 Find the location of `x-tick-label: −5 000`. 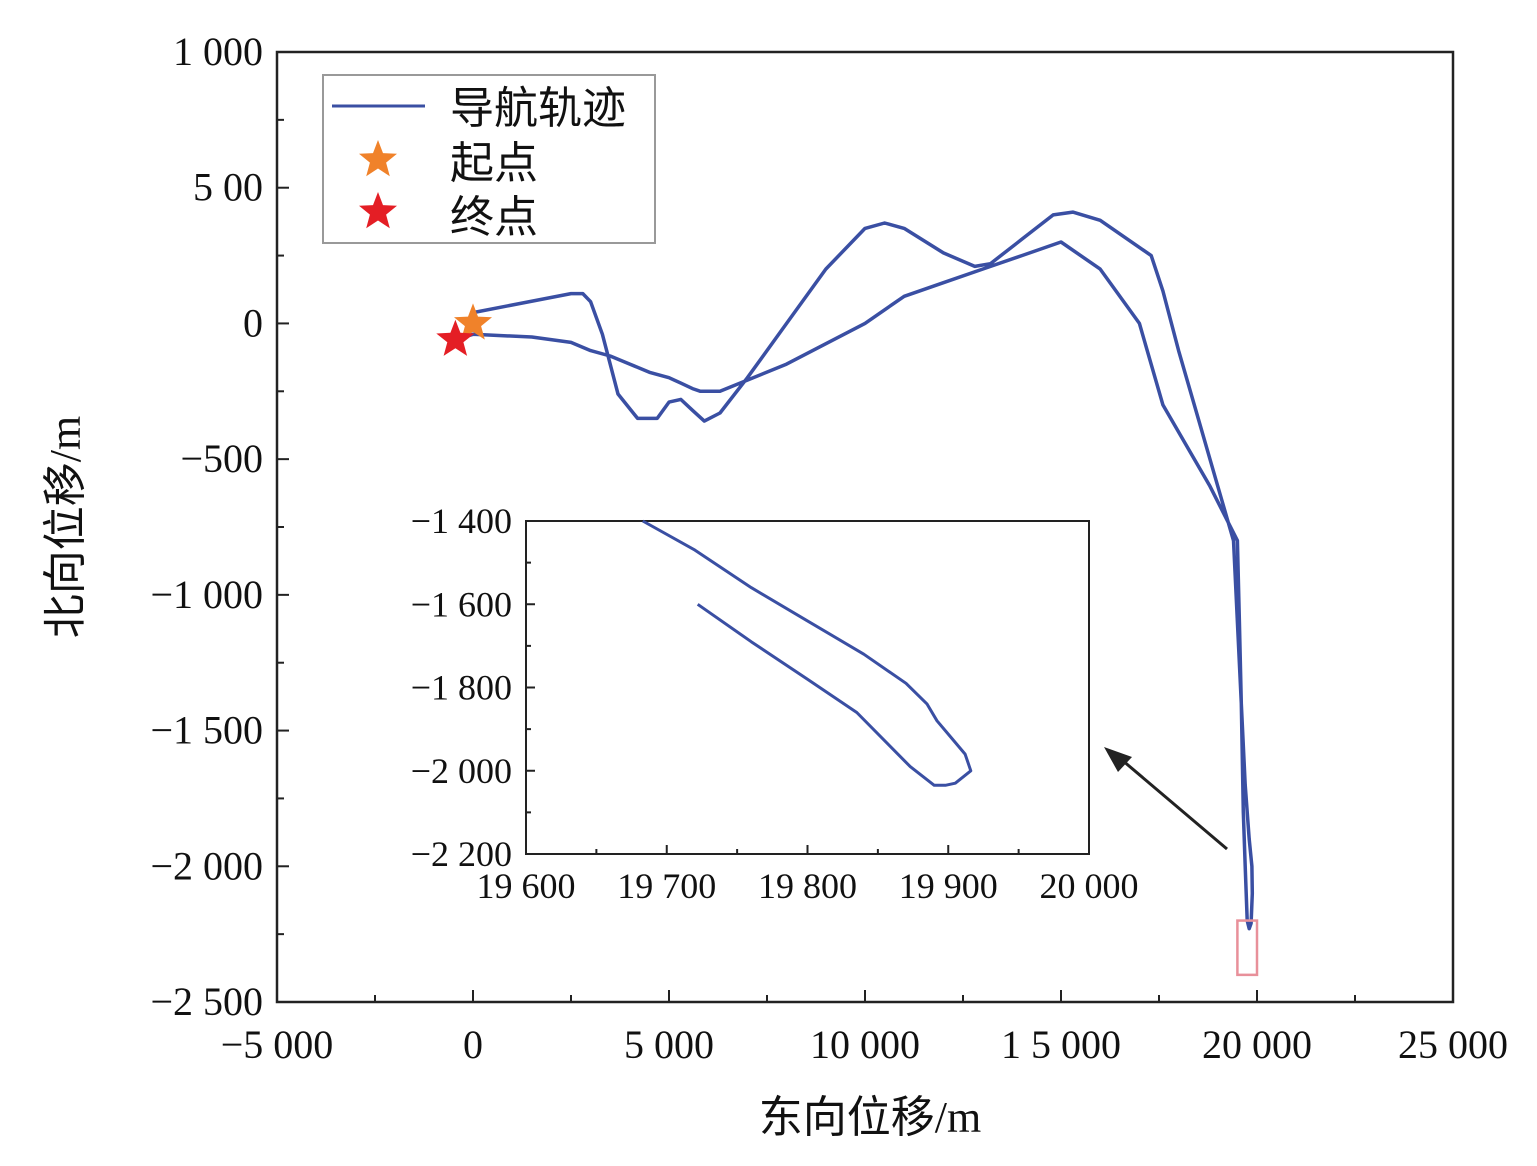

x-tick-label: −5 000 is located at coordinates (277, 1044).